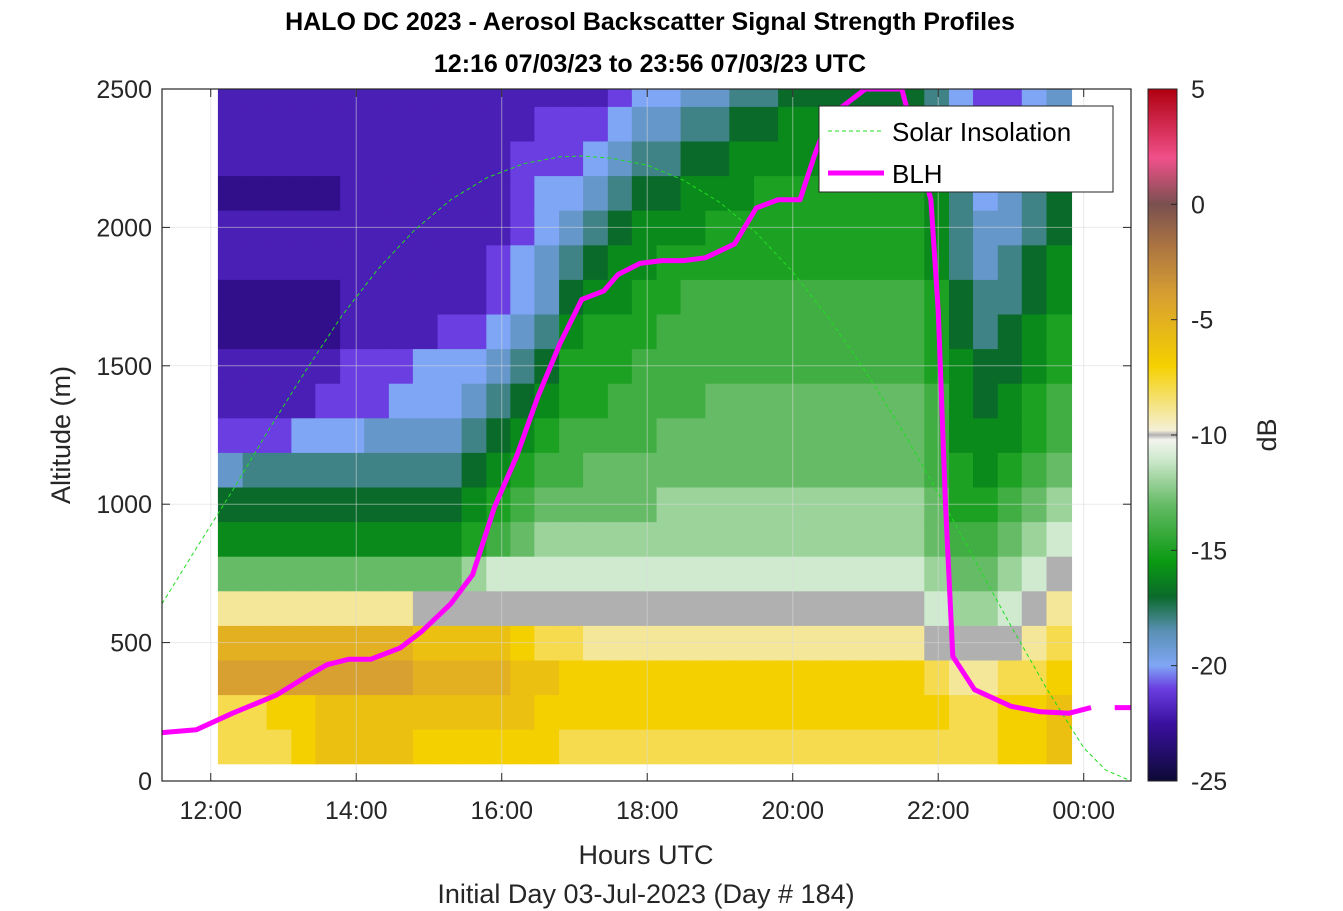 The height and width of the screenshot is (911, 1343). Describe the element at coordinates (1209, 782) in the screenshot. I see `colorbar-tick-label: -25` at that location.